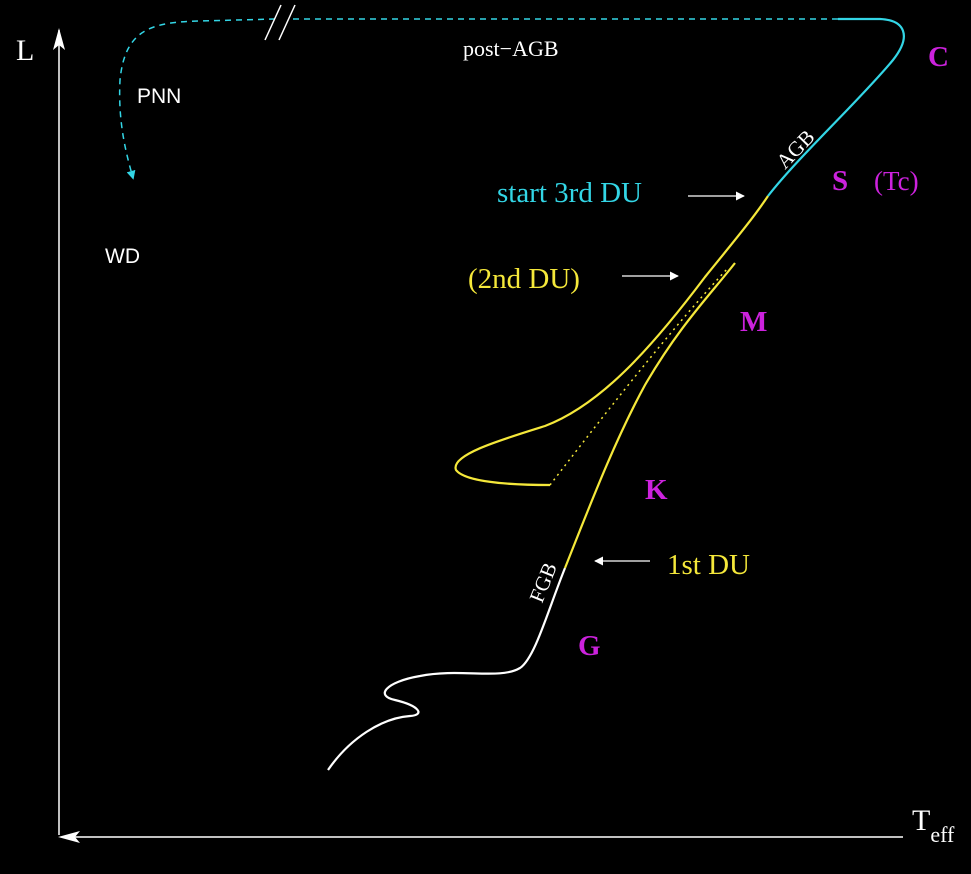 This screenshot has height=874, width=971. Describe the element at coordinates (59, 39) in the screenshot. I see `y-axis-arrowhead` at that location.